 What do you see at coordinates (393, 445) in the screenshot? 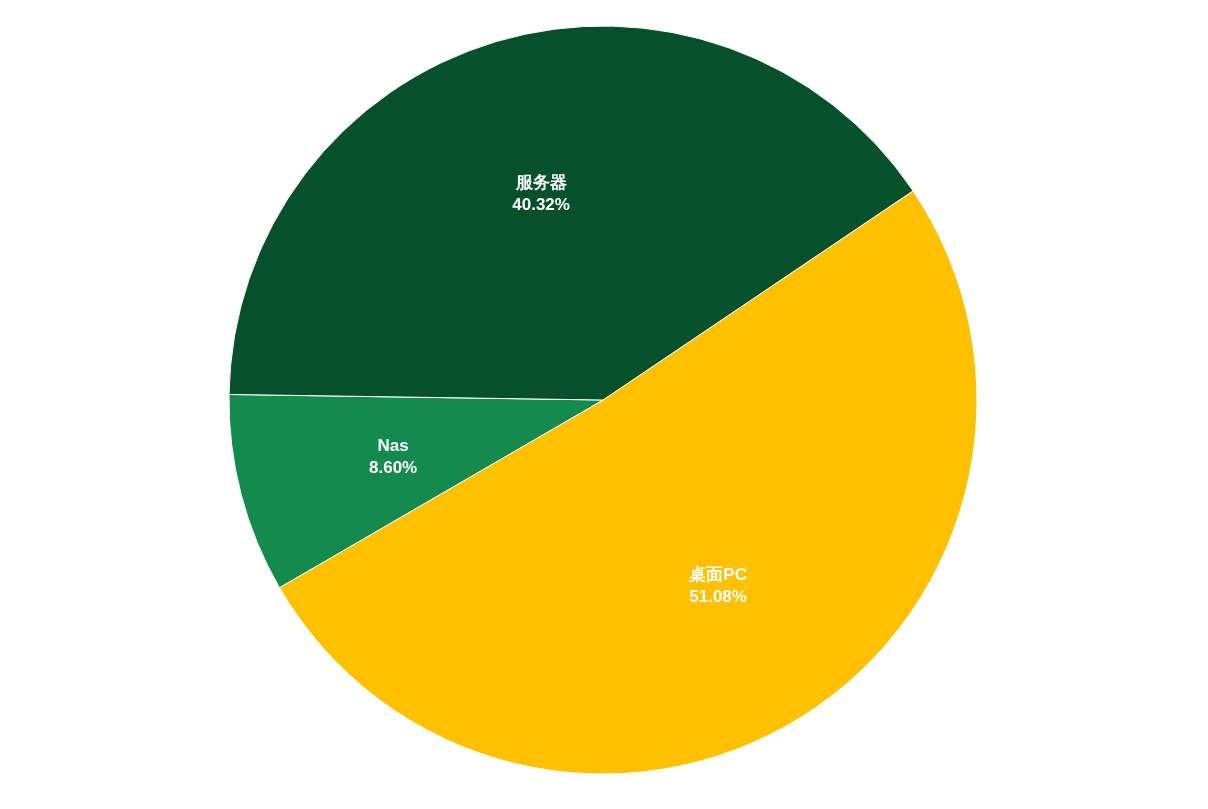
I see `slice-label: Nas` at bounding box center [393, 445].